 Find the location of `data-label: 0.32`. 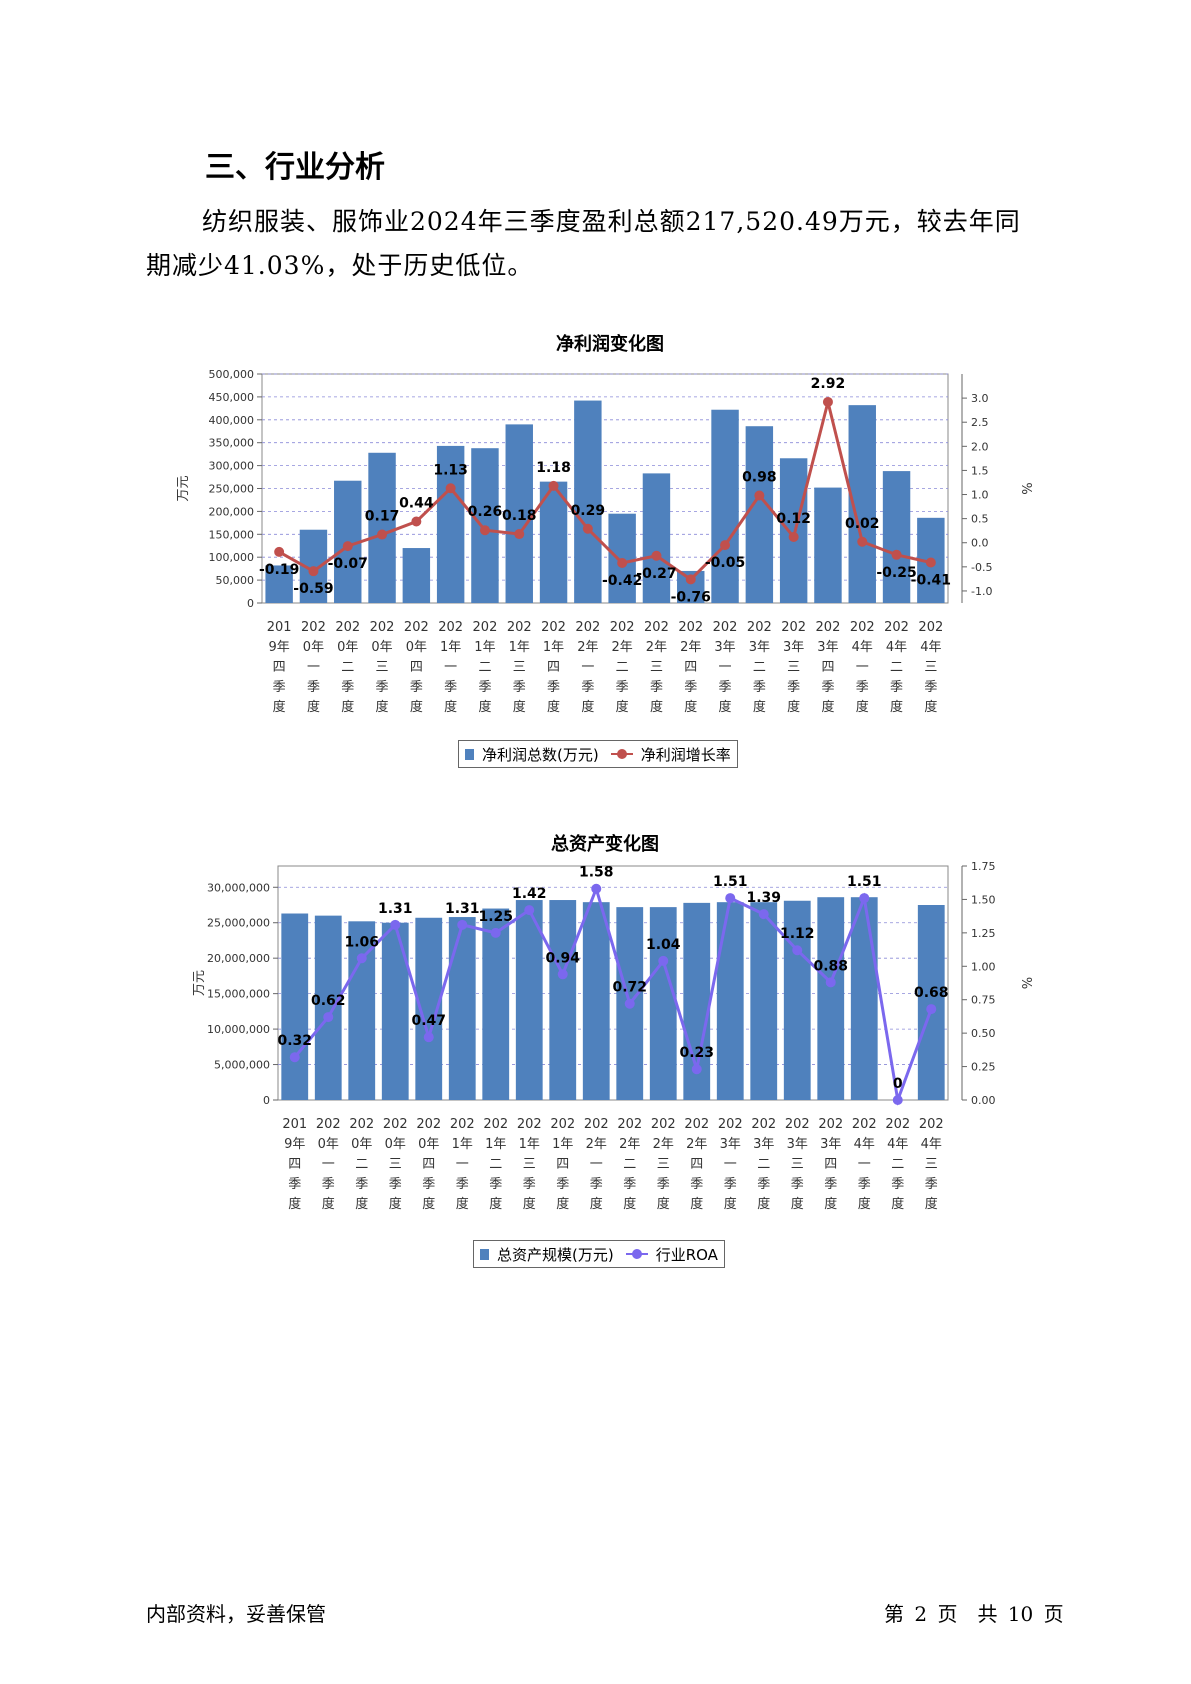

data-label: 0.32 is located at coordinates (294, 1041).